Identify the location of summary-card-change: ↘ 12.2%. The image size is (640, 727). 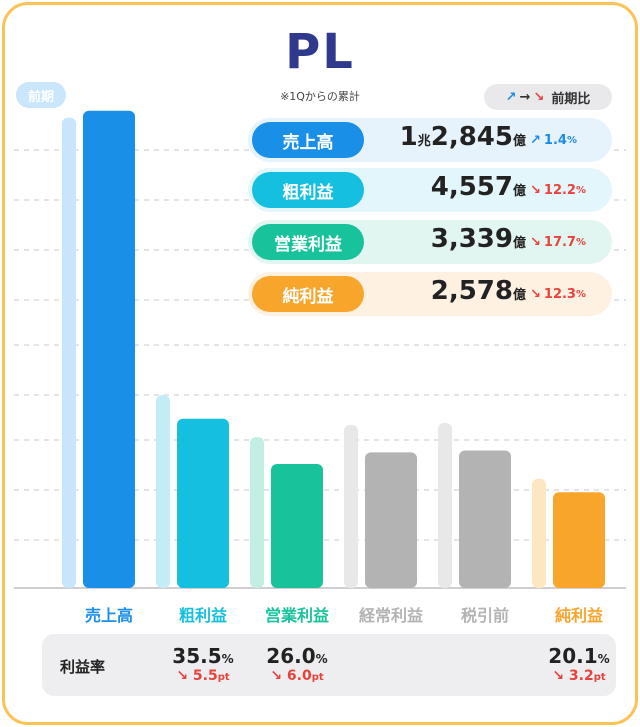
(558, 190).